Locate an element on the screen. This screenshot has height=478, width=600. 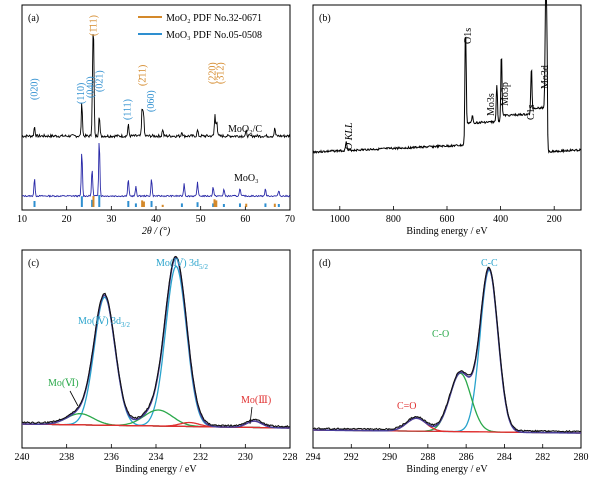
series-survey-line is located at coordinates (447, 77).